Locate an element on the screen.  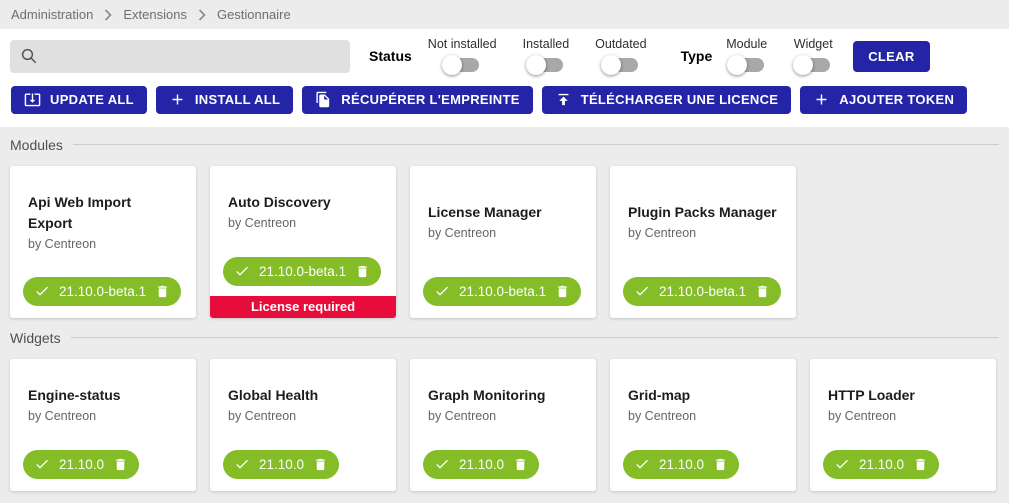
action-button-label: RÉCUPÉRER L'EMPREINTE is located at coordinates (430, 100).